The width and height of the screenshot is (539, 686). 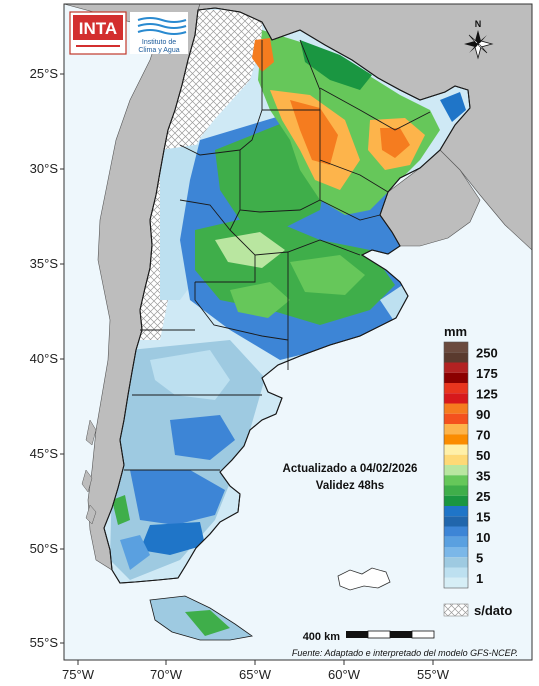 What do you see at coordinates (344, 674) in the screenshot?
I see `lon-tick-label: 60°W` at bounding box center [344, 674].